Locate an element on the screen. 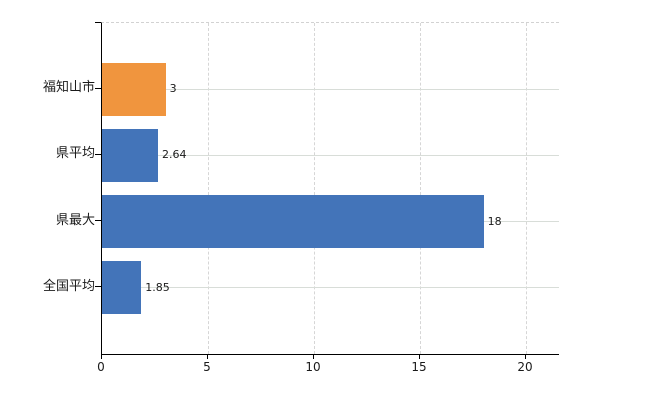 The image size is (650, 400). bar-value-label-3: 1.85 is located at coordinates (157, 287).